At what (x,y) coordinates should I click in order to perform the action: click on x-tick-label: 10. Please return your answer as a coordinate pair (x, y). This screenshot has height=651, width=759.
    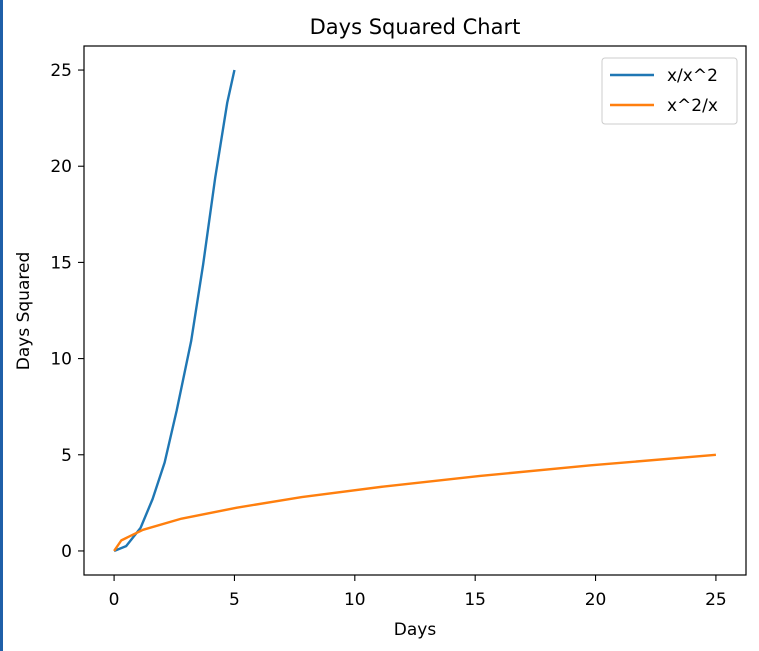
    Looking at the image, I should click on (355, 600).